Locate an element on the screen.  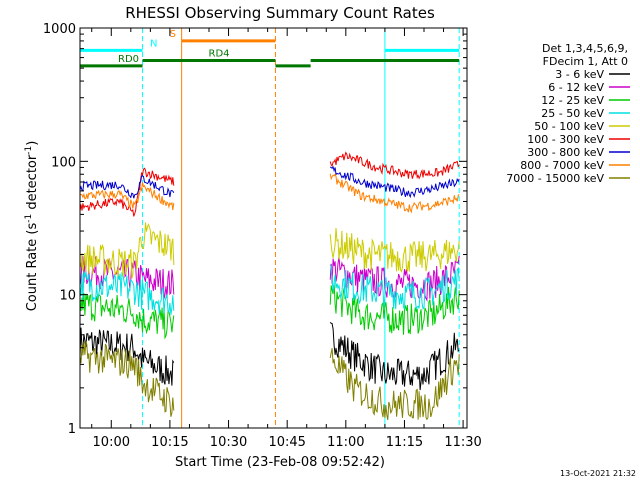
legend-label-2: 12 - 25 keV is located at coordinates (572, 100).